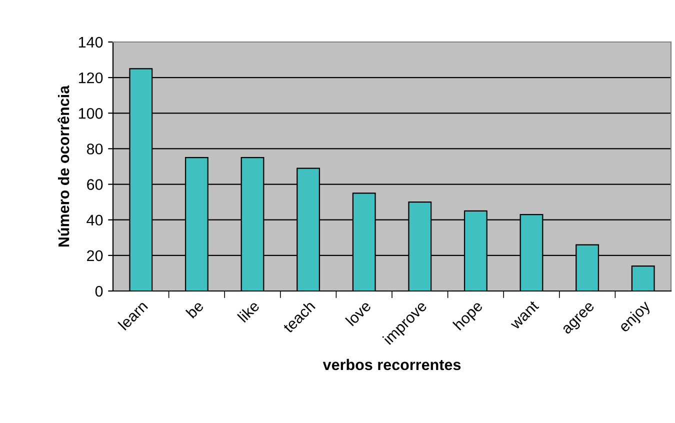 The height and width of the screenshot is (423, 675). I want to click on x-tick-label: love, so click(358, 313).